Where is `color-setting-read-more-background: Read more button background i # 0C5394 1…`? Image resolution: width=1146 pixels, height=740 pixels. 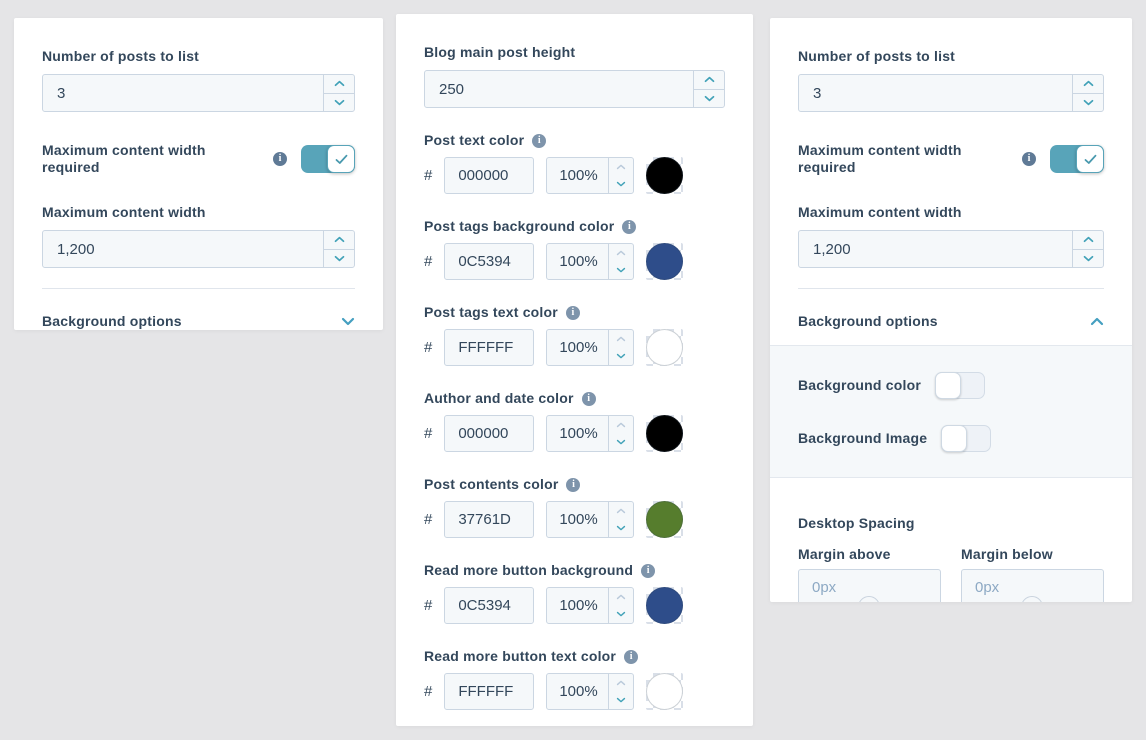 color-setting-read-more-background: Read more button background i # 0C5394 1… is located at coordinates (574, 593).